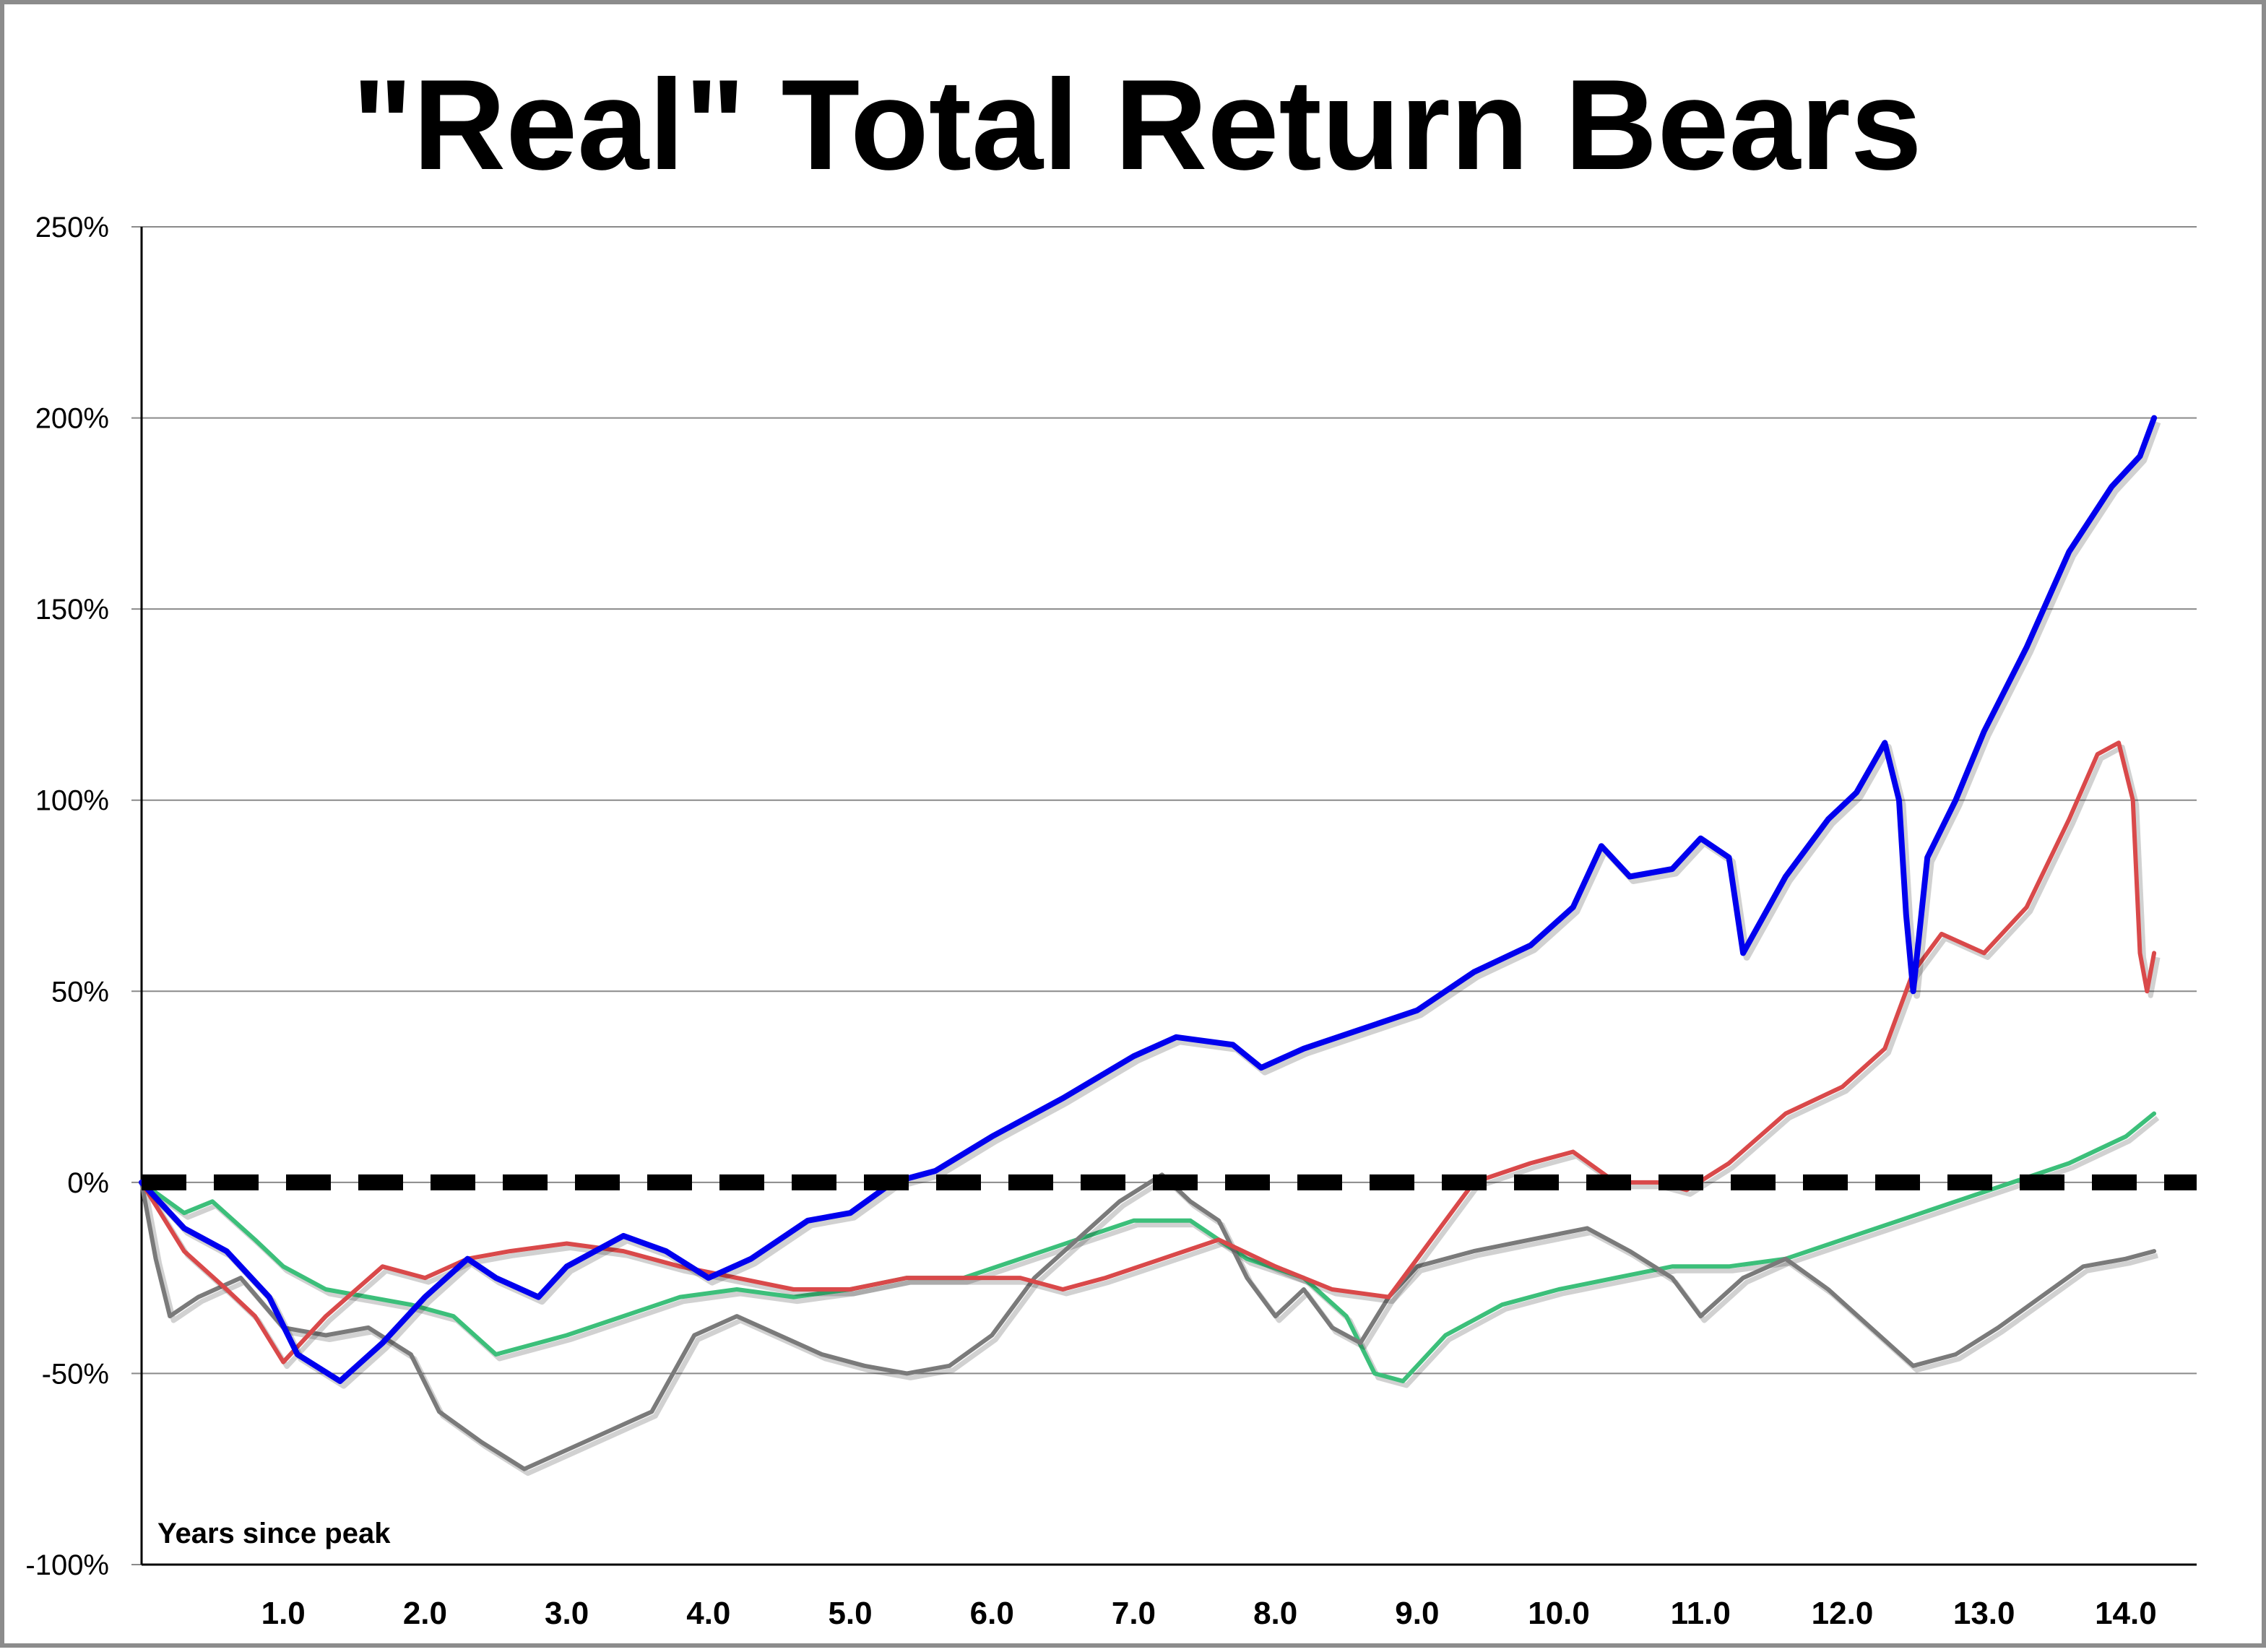 This screenshot has width=2266, height=1652. Describe the element at coordinates (72, 610) in the screenshot. I see `y-tick-label: 150%` at that location.